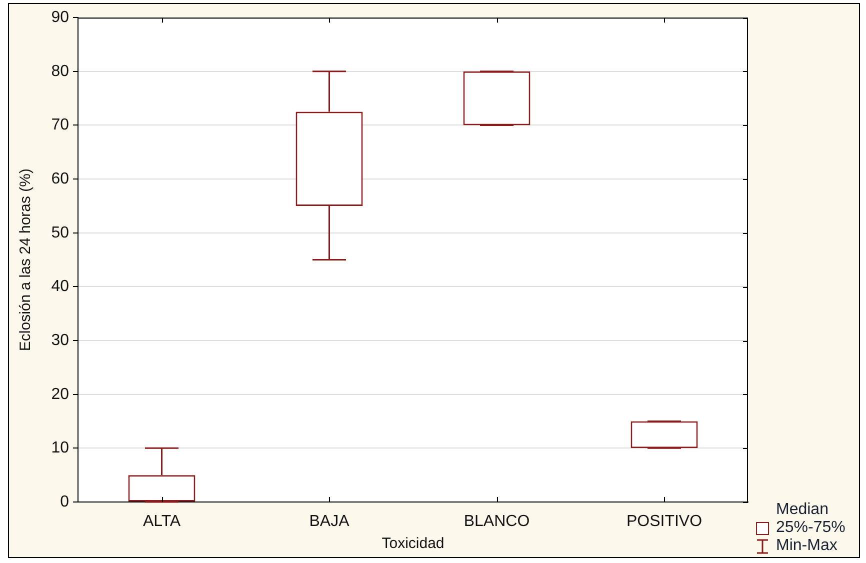 This screenshot has height=563, width=866. I want to click on x-tick-label: ALTA, so click(161, 521).